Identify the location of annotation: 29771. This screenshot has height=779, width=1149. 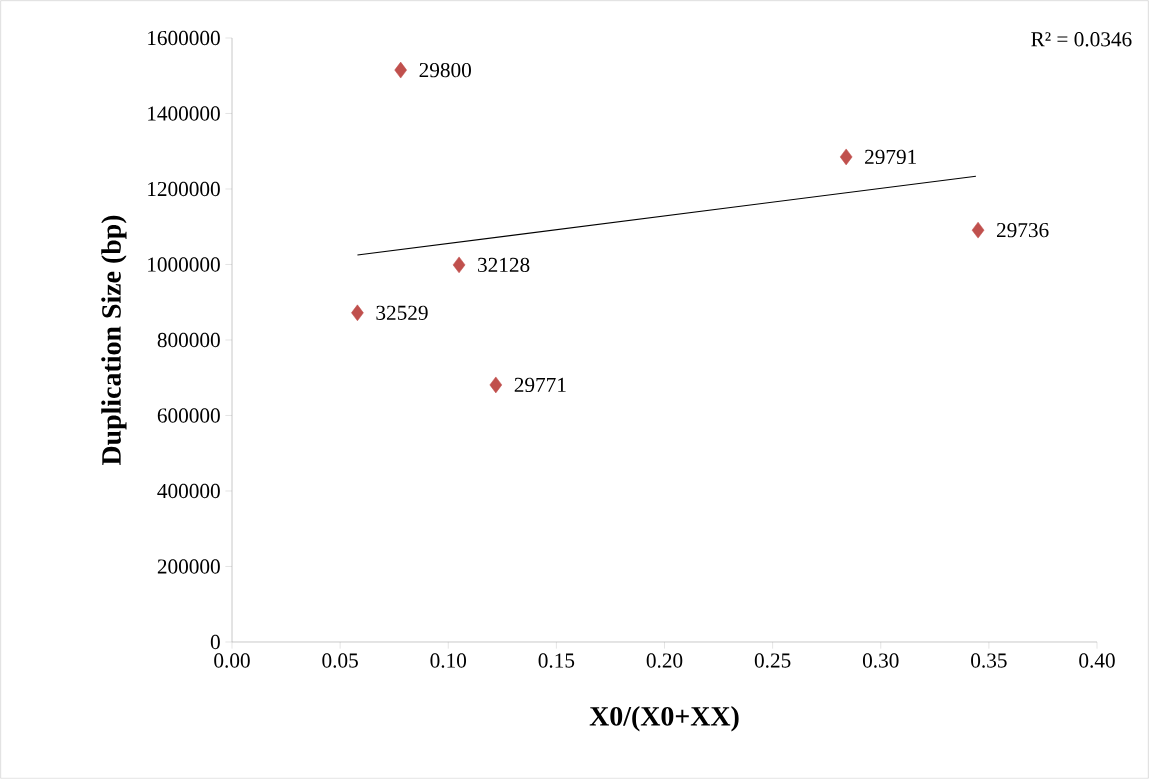
(540, 385).